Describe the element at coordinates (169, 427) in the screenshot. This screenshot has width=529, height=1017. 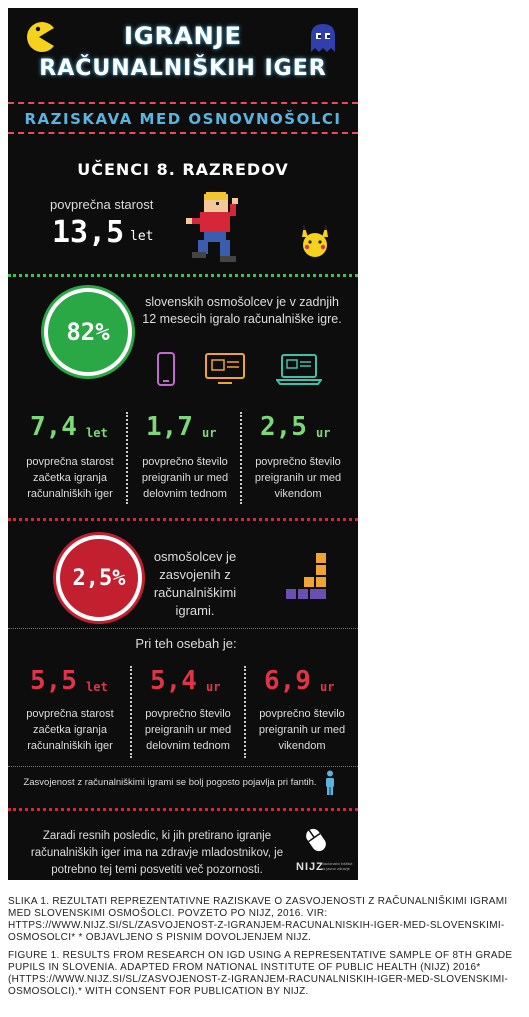
I see `gaming-stat-2-value: 1,7` at that location.